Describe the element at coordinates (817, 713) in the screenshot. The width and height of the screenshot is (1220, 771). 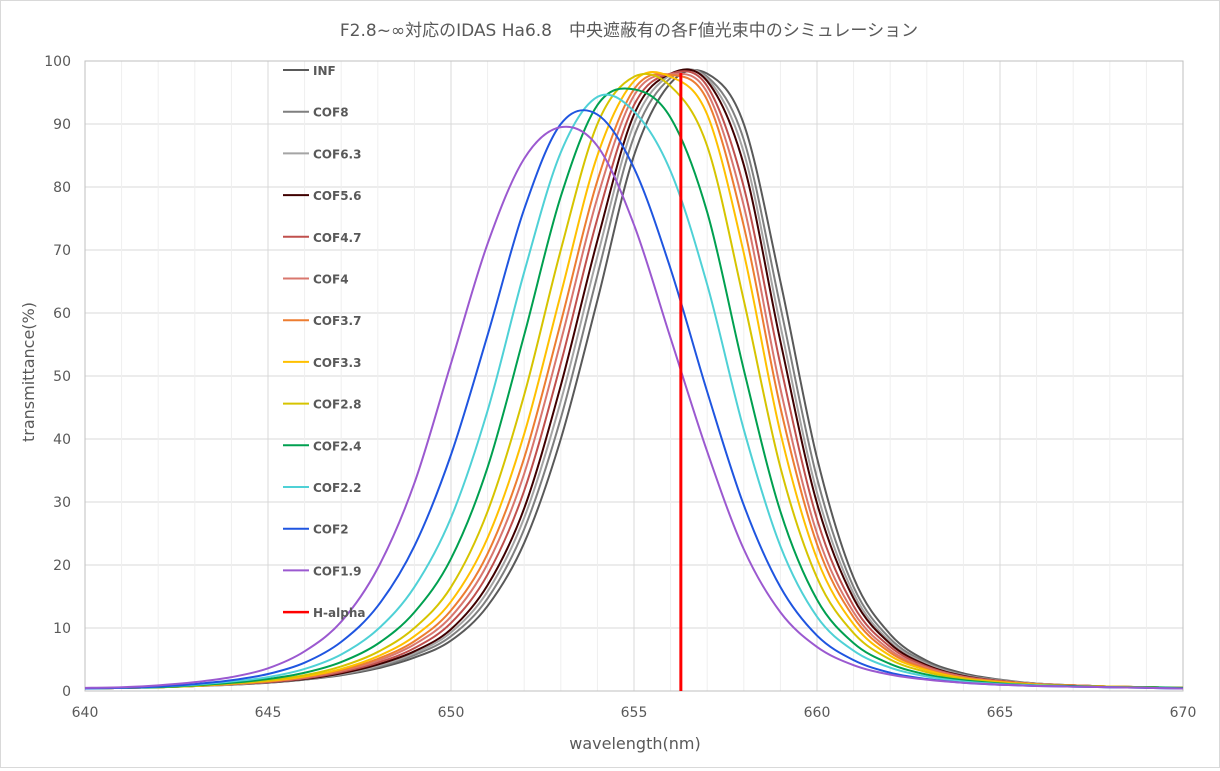
I see `x-tick-label: 660` at that location.